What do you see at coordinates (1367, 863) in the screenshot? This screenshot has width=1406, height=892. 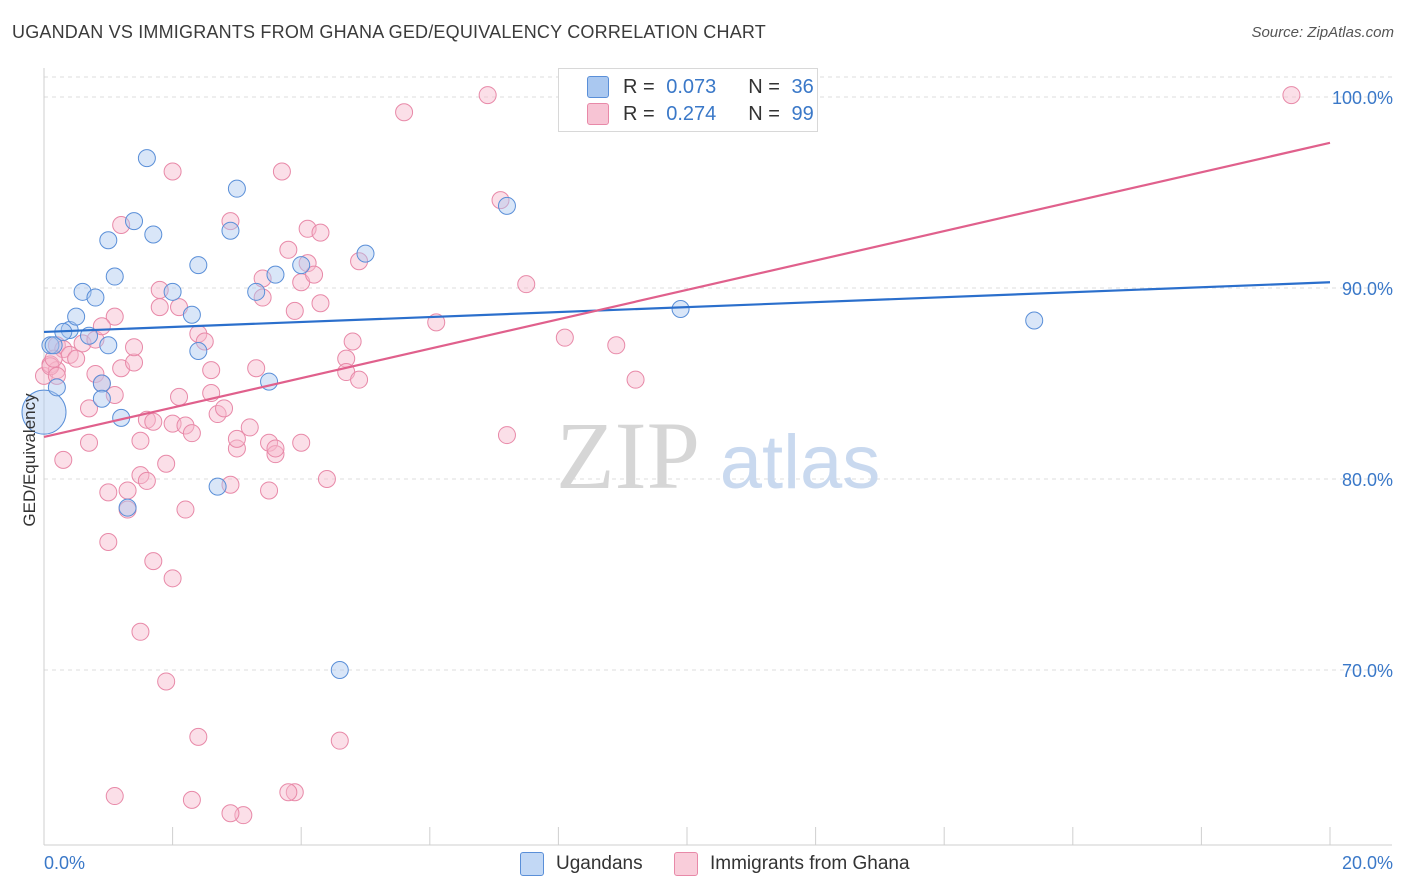 I see `x-tick-label: 20.0%` at bounding box center [1367, 863].